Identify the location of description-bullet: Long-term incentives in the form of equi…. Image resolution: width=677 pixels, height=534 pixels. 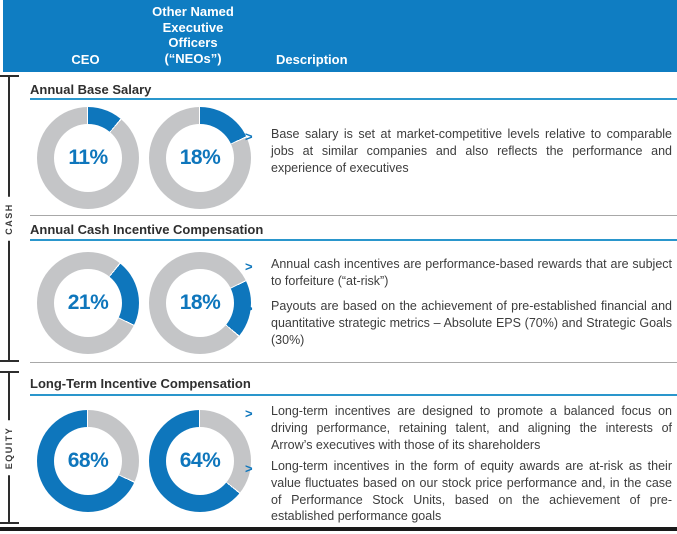
(471, 491).